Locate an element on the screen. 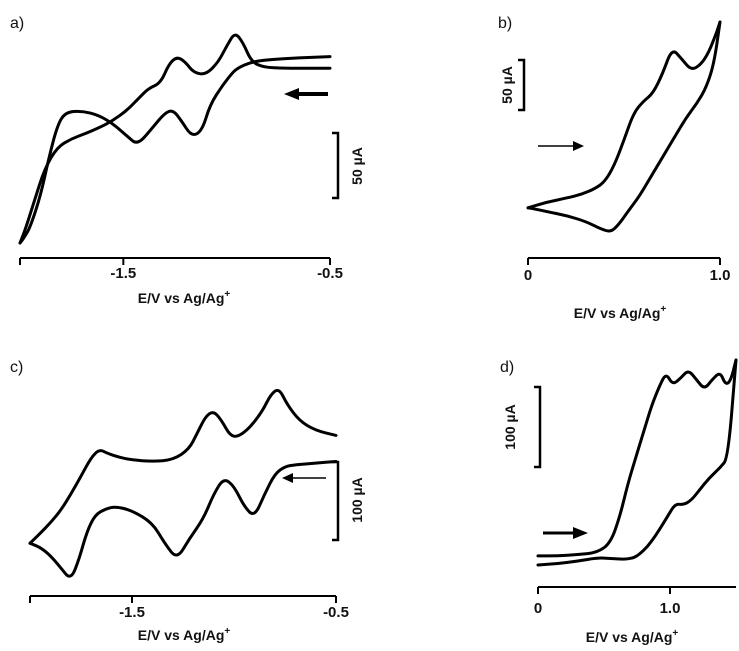 This screenshot has width=739, height=651. panel-b: b) 0 1.0 E/V vs Ag/Ag+ 50 µA is located at coordinates (614, 168).